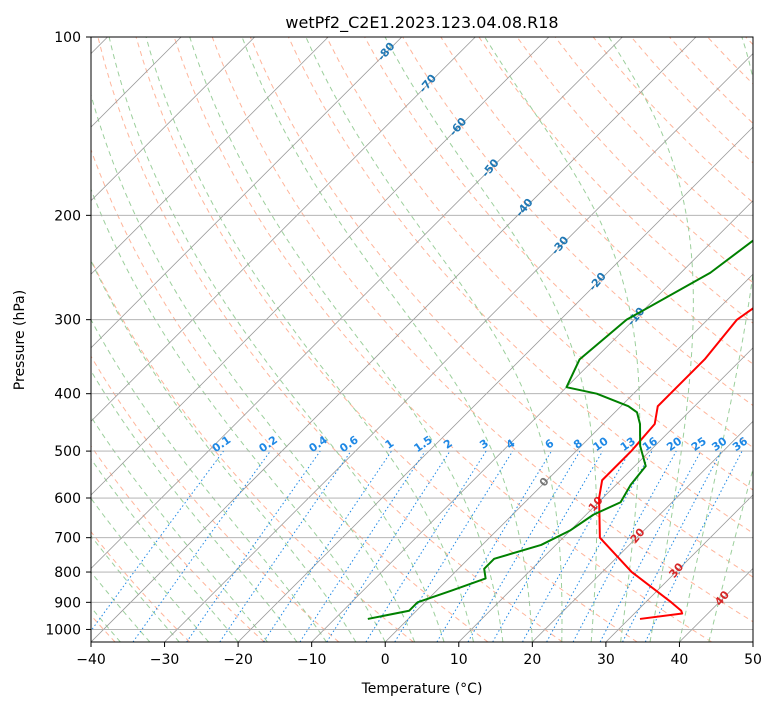 This screenshot has height=708, width=775. I want to click on x-axis-ticks: −40 −30 −20 −10 0 10 20 30 40 50, so click(419, 655).